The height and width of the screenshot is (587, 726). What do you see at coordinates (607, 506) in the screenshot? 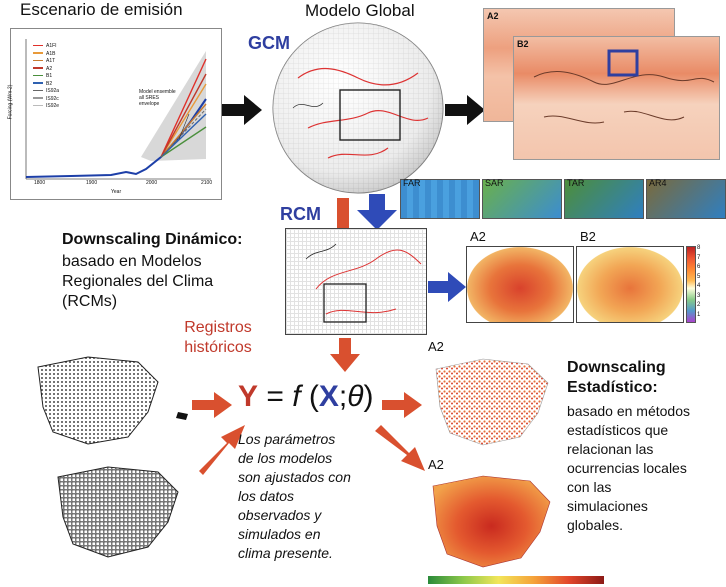
I see `stat-desc-line: simulaciones` at bounding box center [607, 506].